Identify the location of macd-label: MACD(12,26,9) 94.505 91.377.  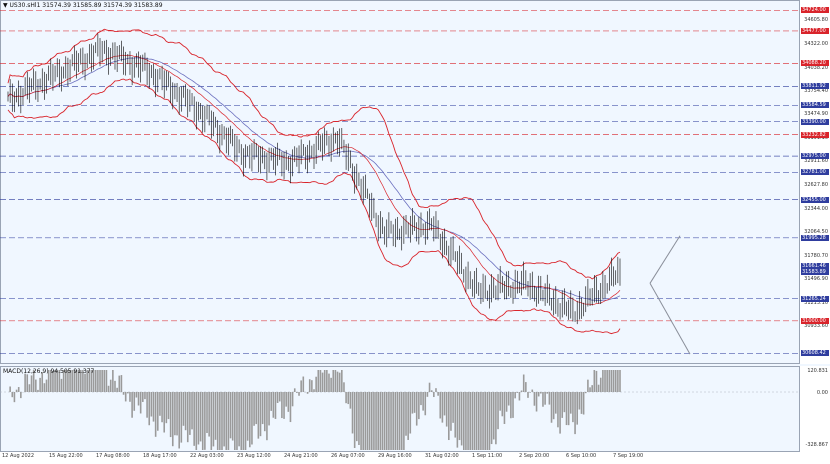
(49, 371).